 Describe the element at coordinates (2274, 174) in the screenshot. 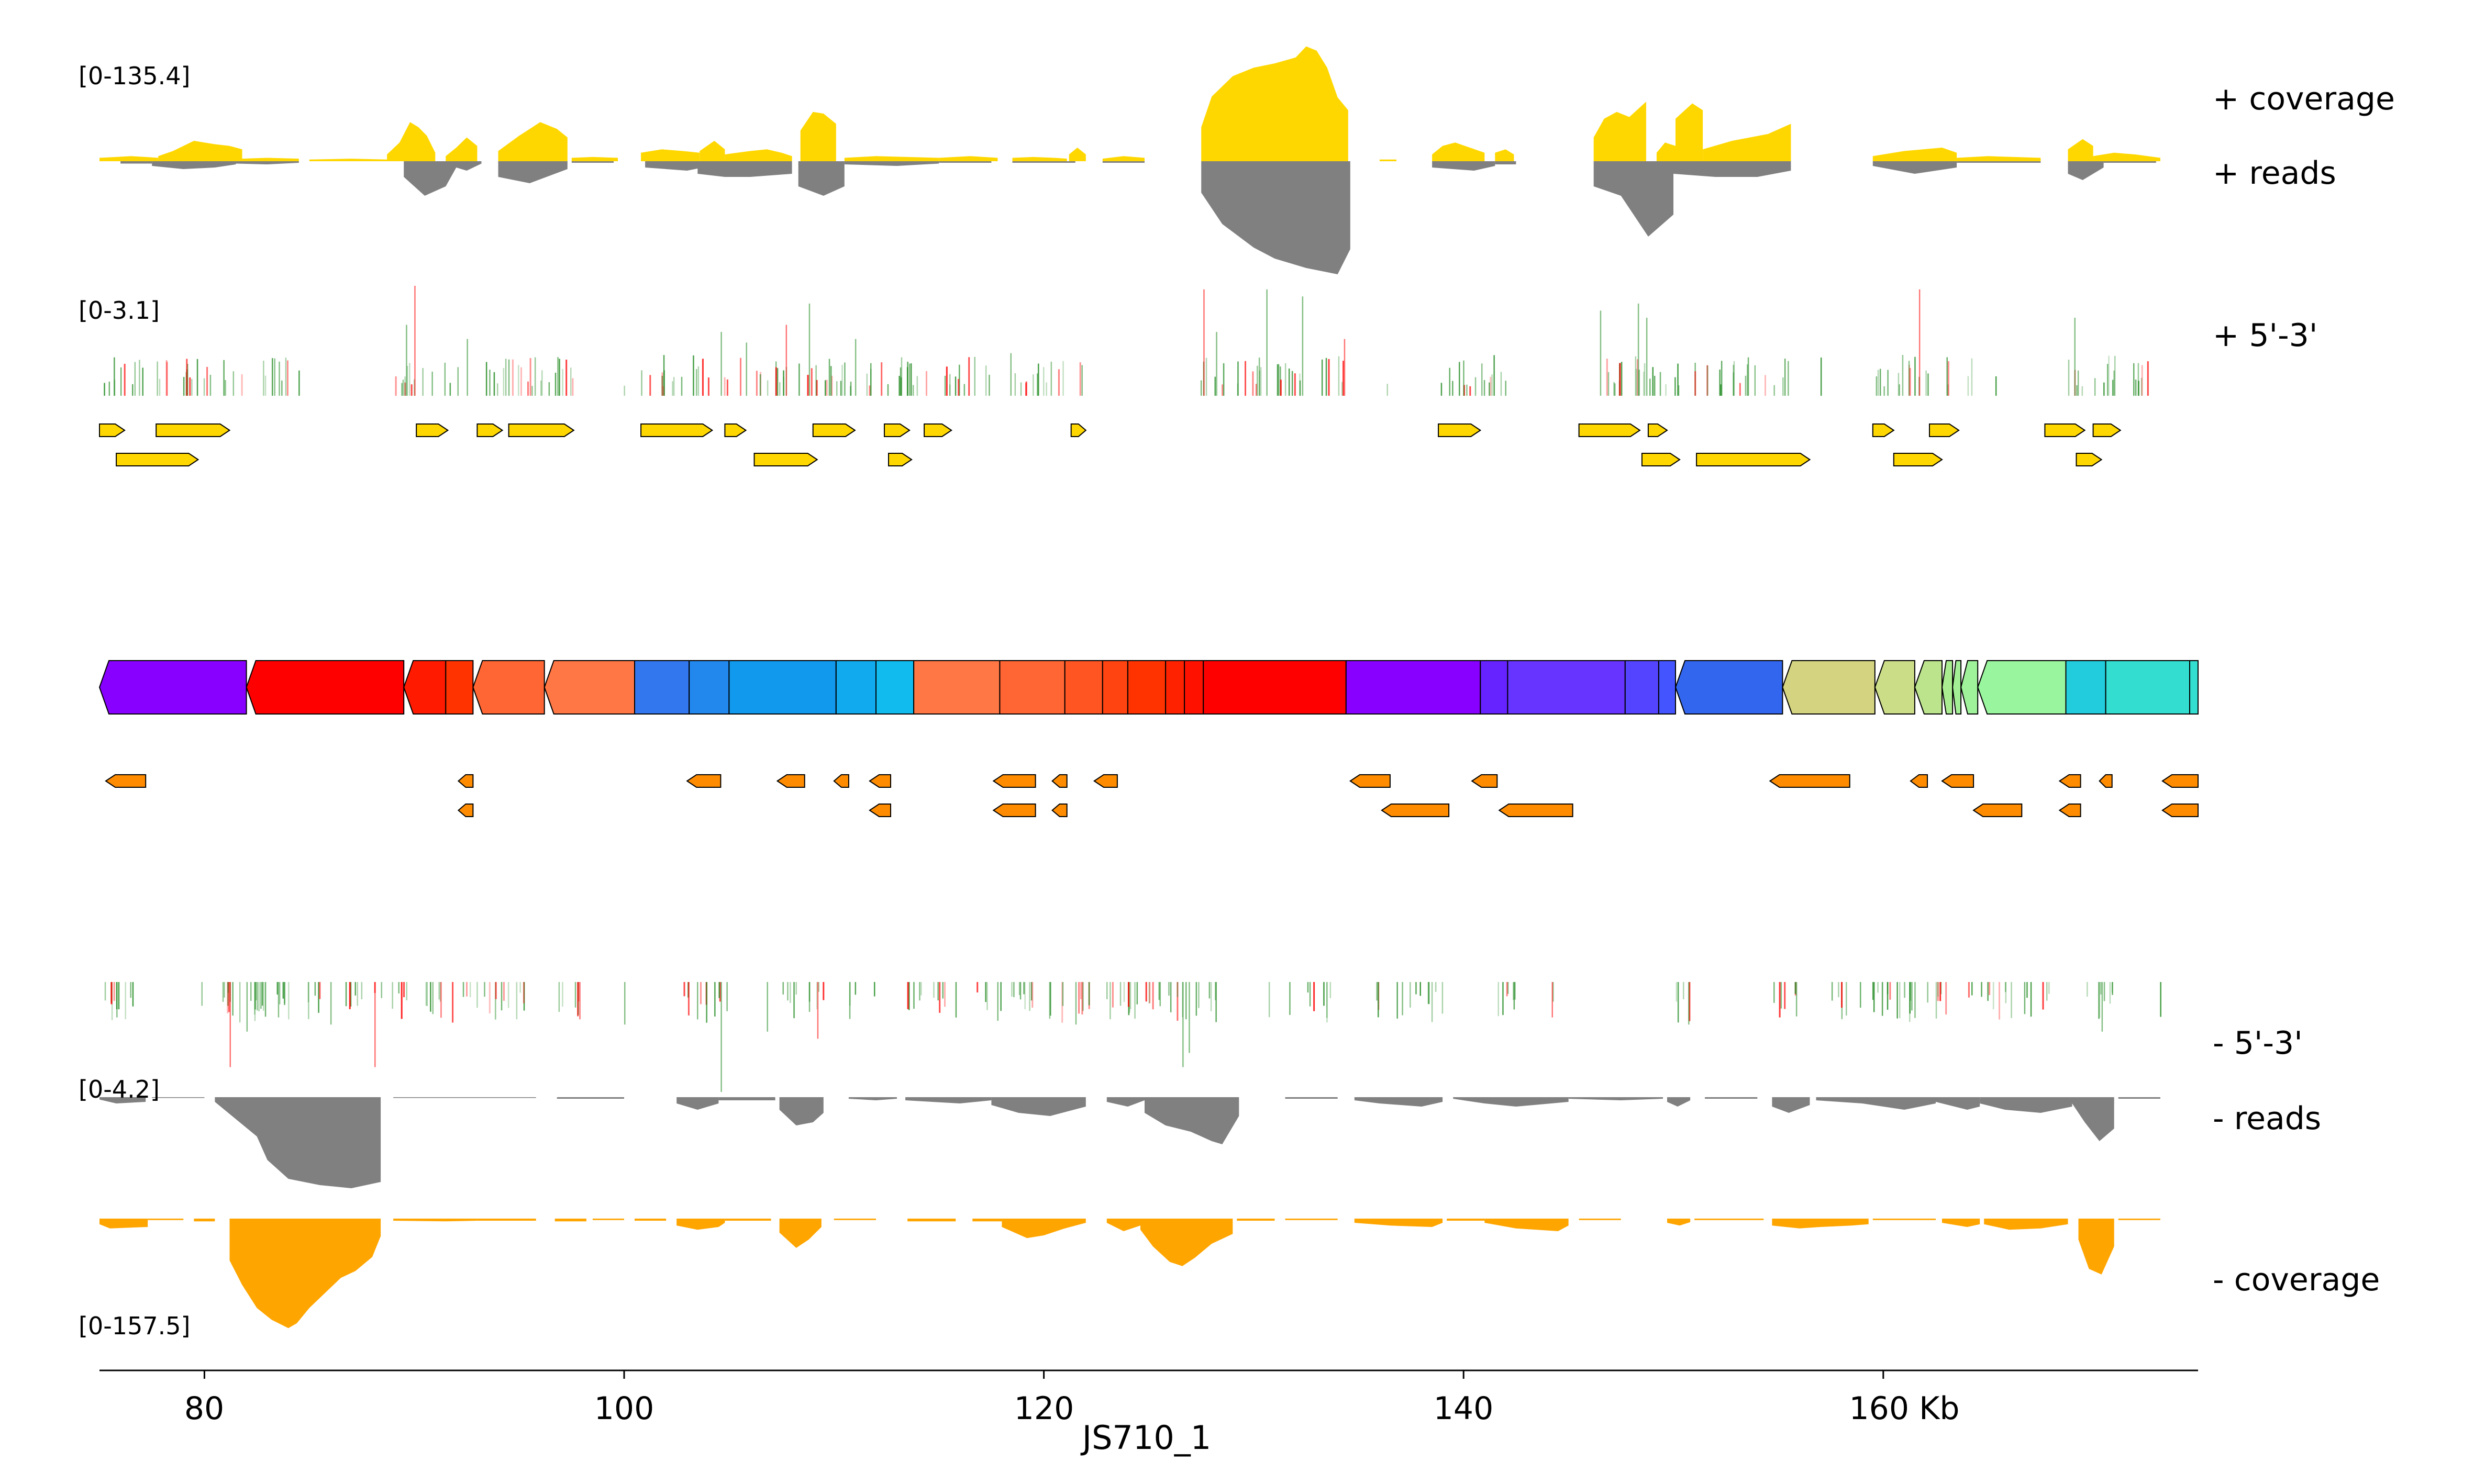

I see `plus-reads-track-label: + reads` at that location.